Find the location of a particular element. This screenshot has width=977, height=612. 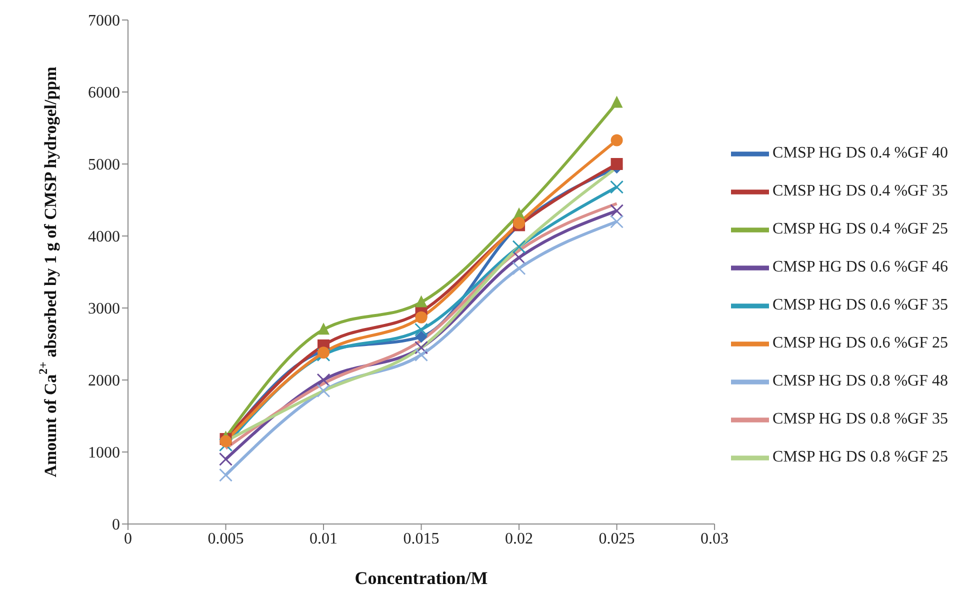

legend-label: CMSP HG DS 0.4 %GF 35 is located at coordinates (860, 191).